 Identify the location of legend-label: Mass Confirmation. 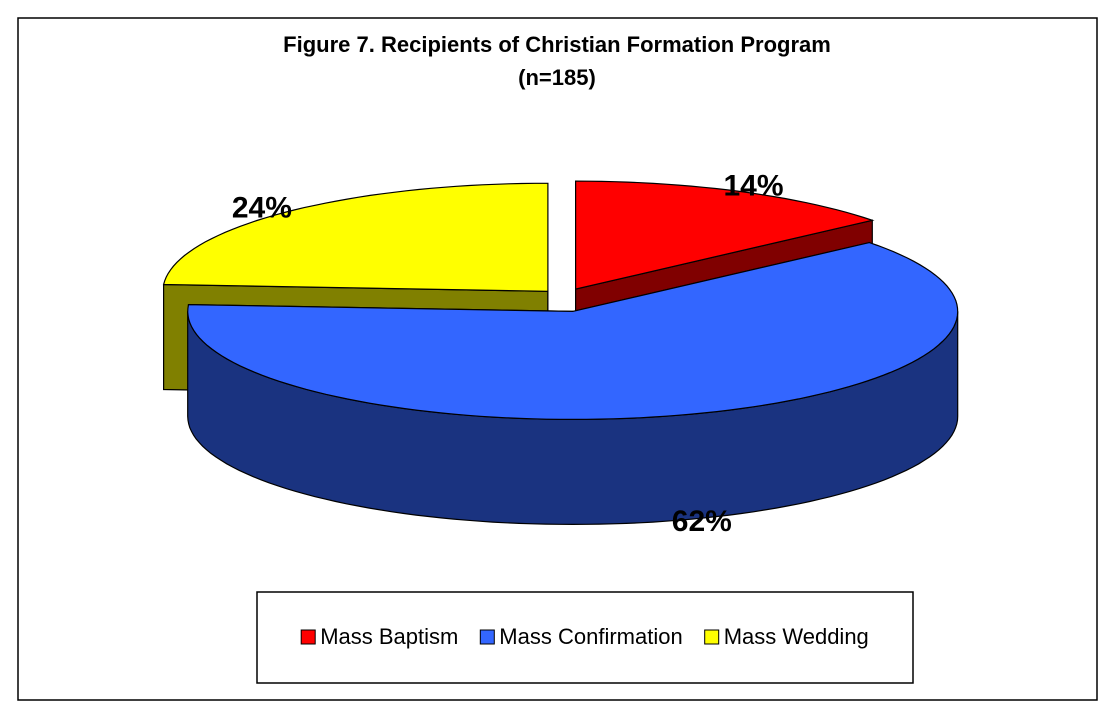
(590, 636).